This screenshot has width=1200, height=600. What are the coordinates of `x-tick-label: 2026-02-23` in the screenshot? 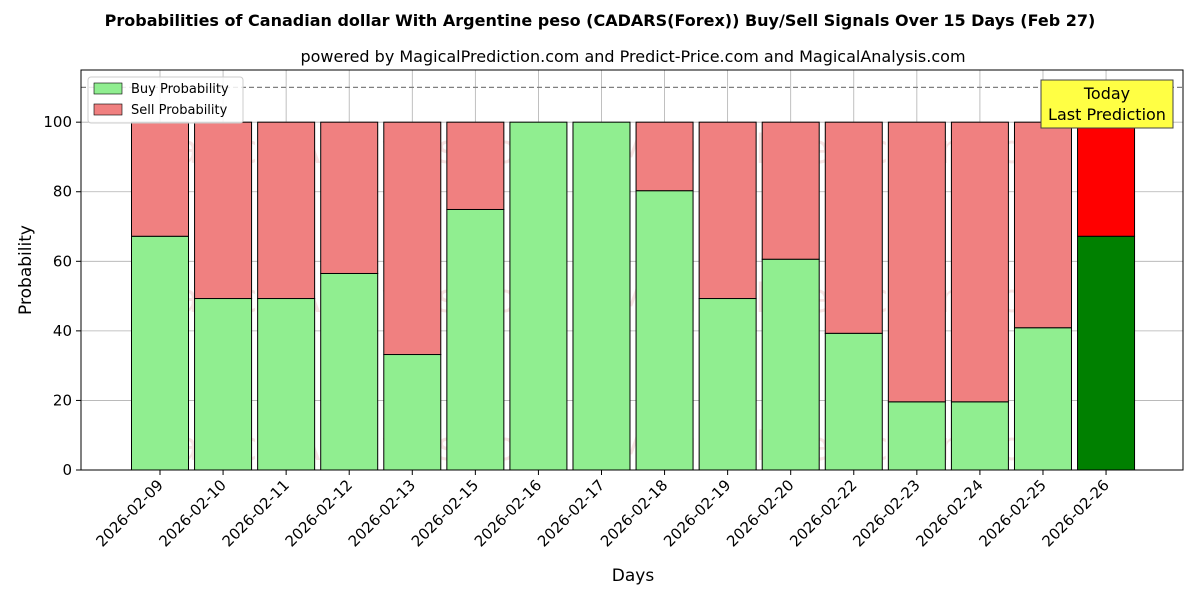 It's located at (886, 513).